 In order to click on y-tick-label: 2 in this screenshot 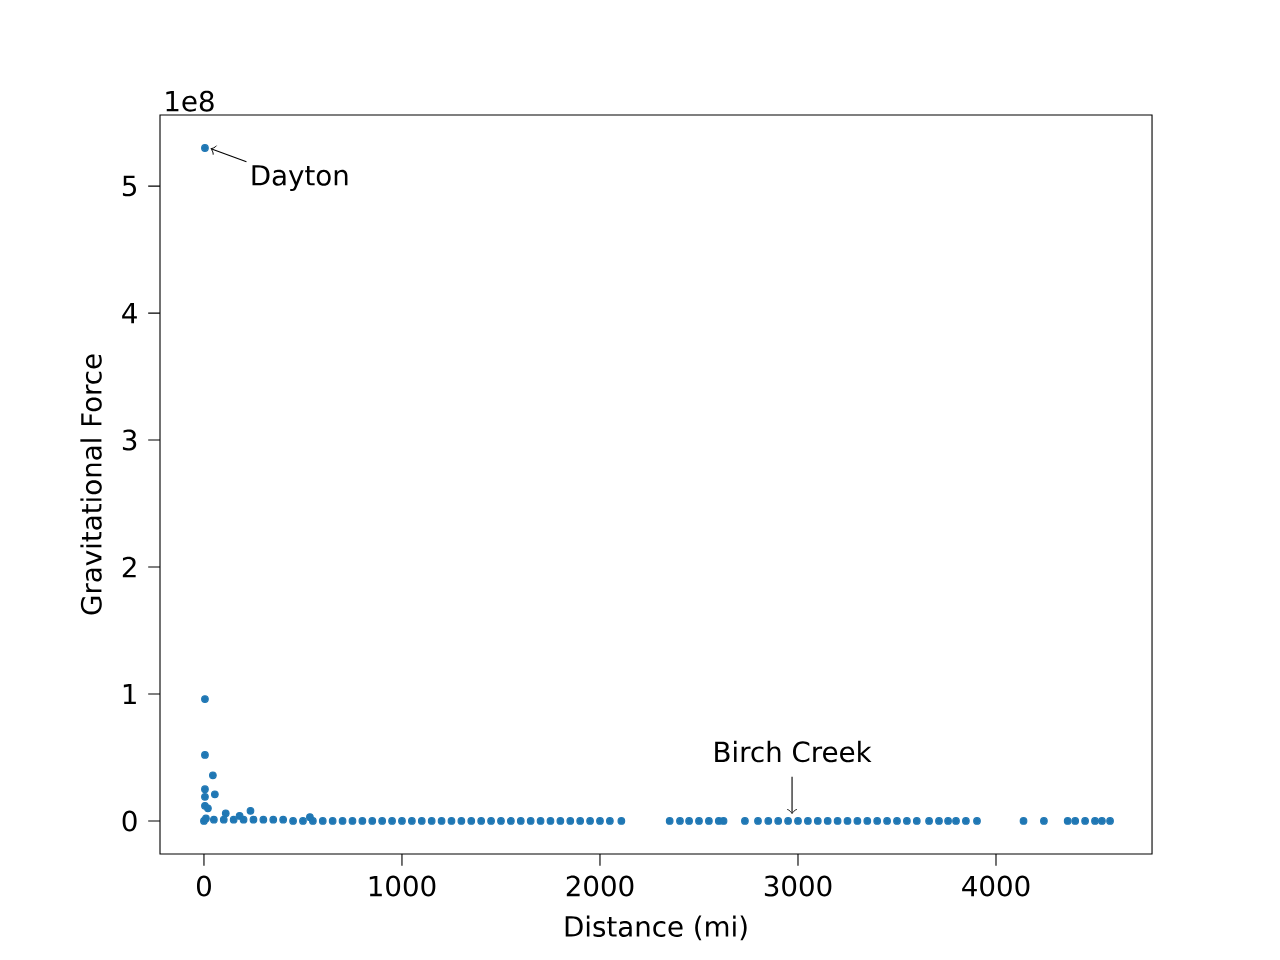, I will do `click(129, 567)`.